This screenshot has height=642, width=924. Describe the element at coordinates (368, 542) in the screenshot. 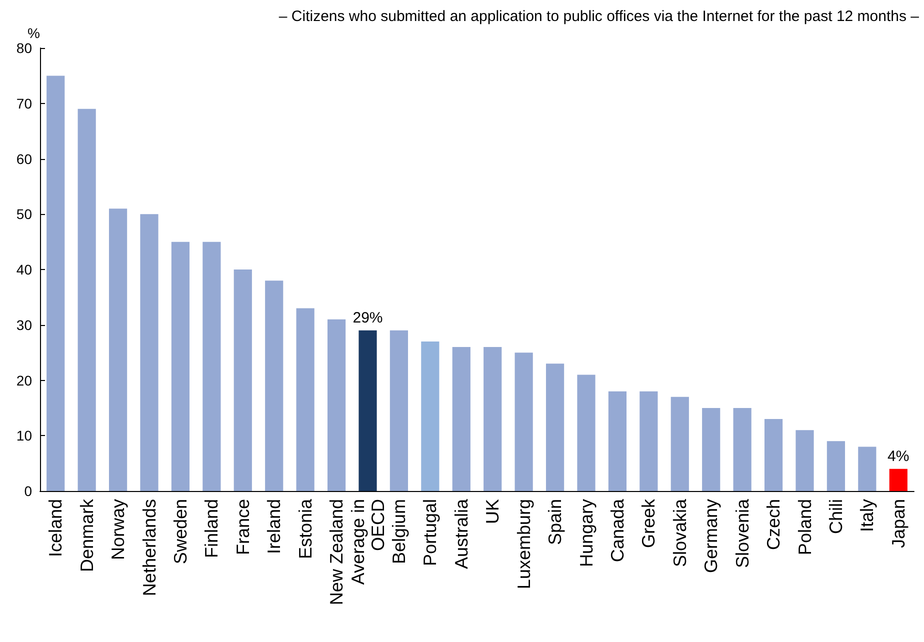

I see `x-tick-label: Average in OECD` at that location.